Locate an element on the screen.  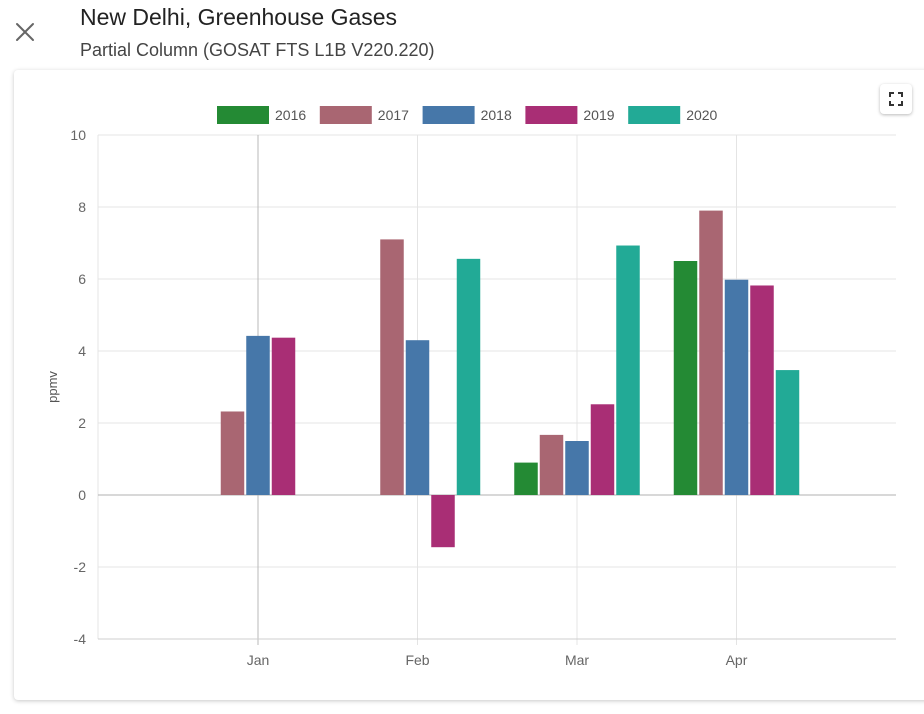
legend-label-2019: 2019 is located at coordinates (598, 115).